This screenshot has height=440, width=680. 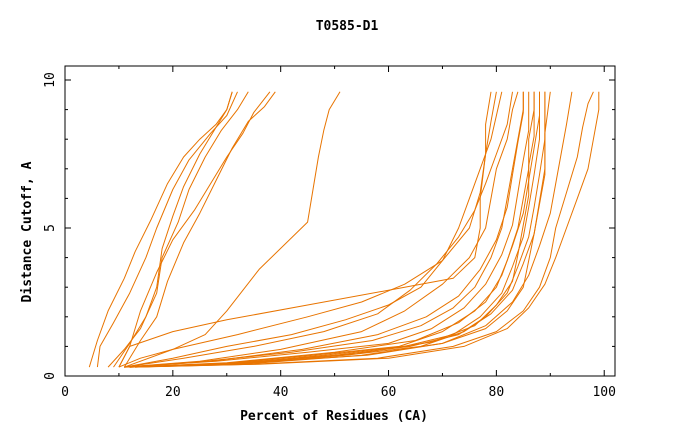 I want to click on y-axis-label: Distance Cutoff, A, so click(x=27, y=231).